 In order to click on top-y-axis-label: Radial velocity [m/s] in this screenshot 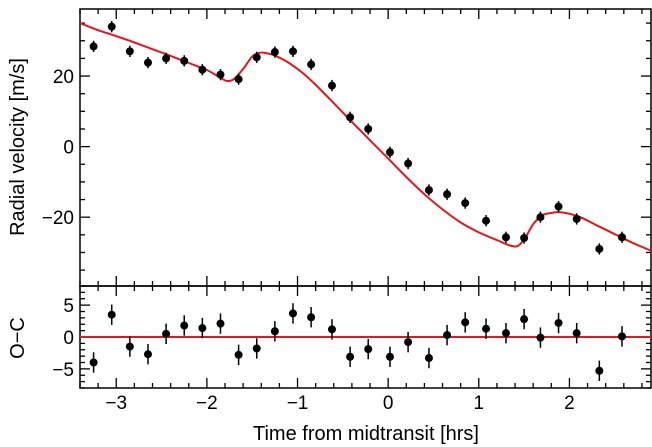, I will do `click(18, 147)`.